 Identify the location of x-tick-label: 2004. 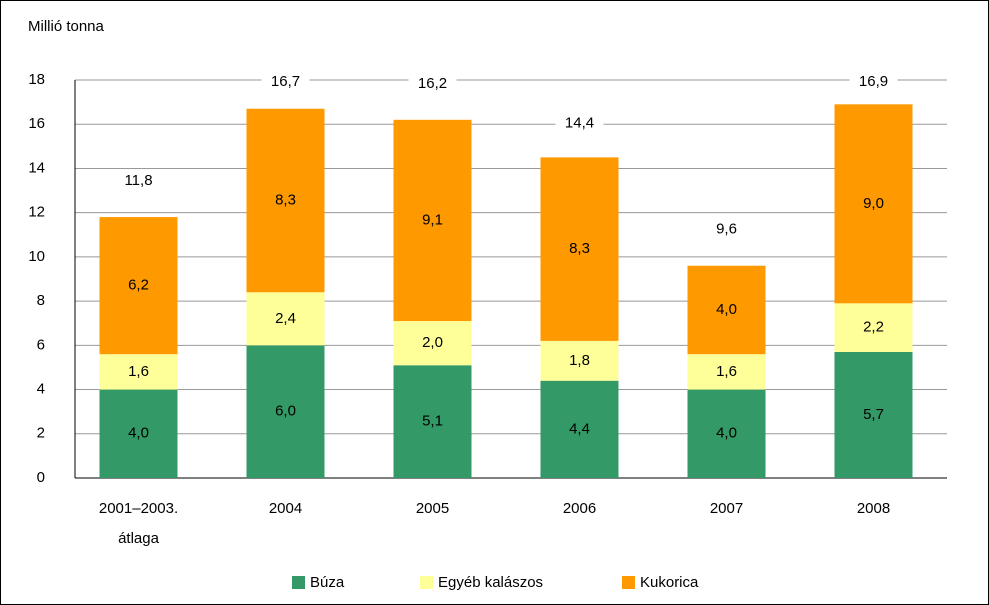
(285, 508).